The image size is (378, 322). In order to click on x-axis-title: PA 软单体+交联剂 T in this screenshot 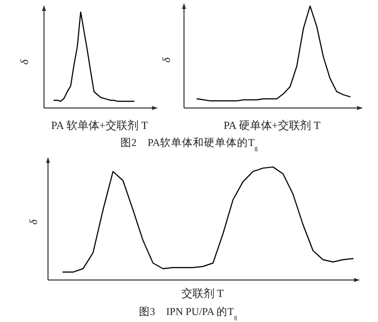, I will do `click(99, 125)`.